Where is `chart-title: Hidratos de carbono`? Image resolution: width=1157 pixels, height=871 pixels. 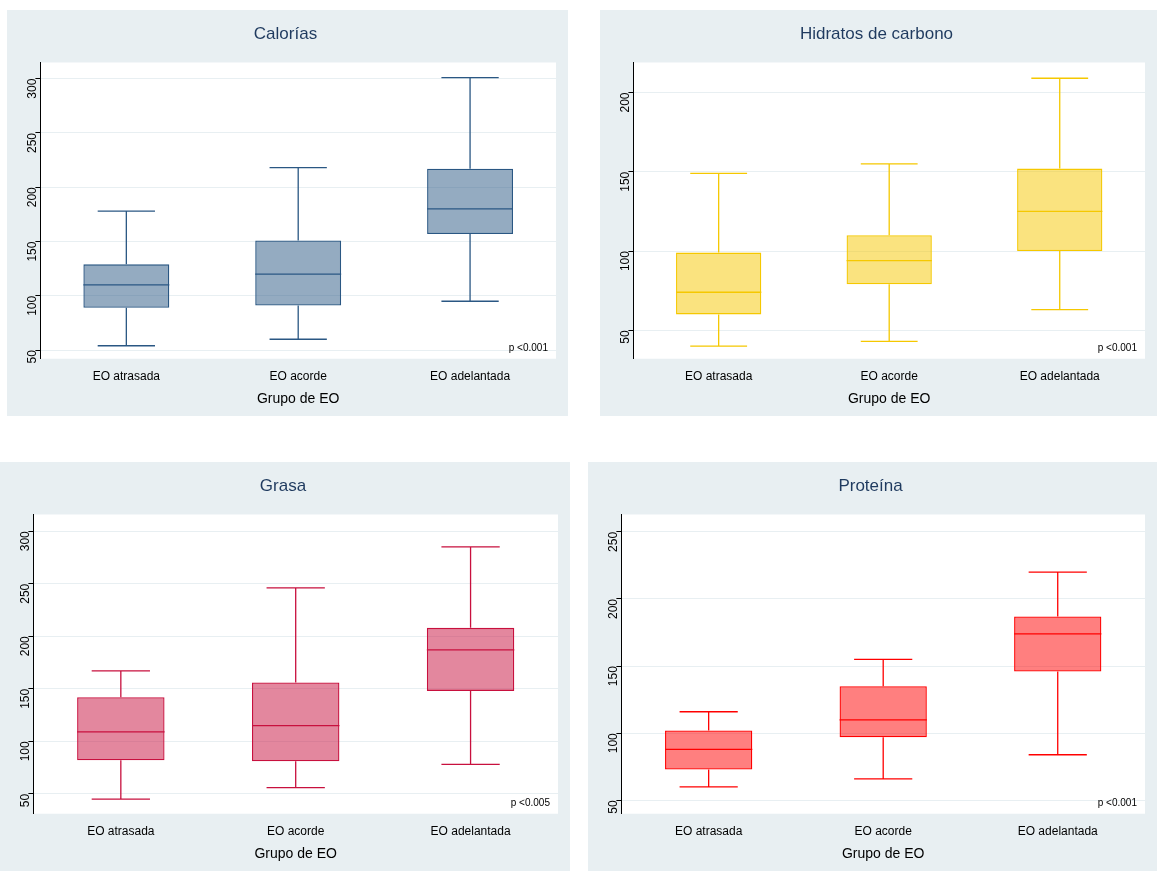
chart-title: Hidratos de carbono is located at coordinates (876, 33).